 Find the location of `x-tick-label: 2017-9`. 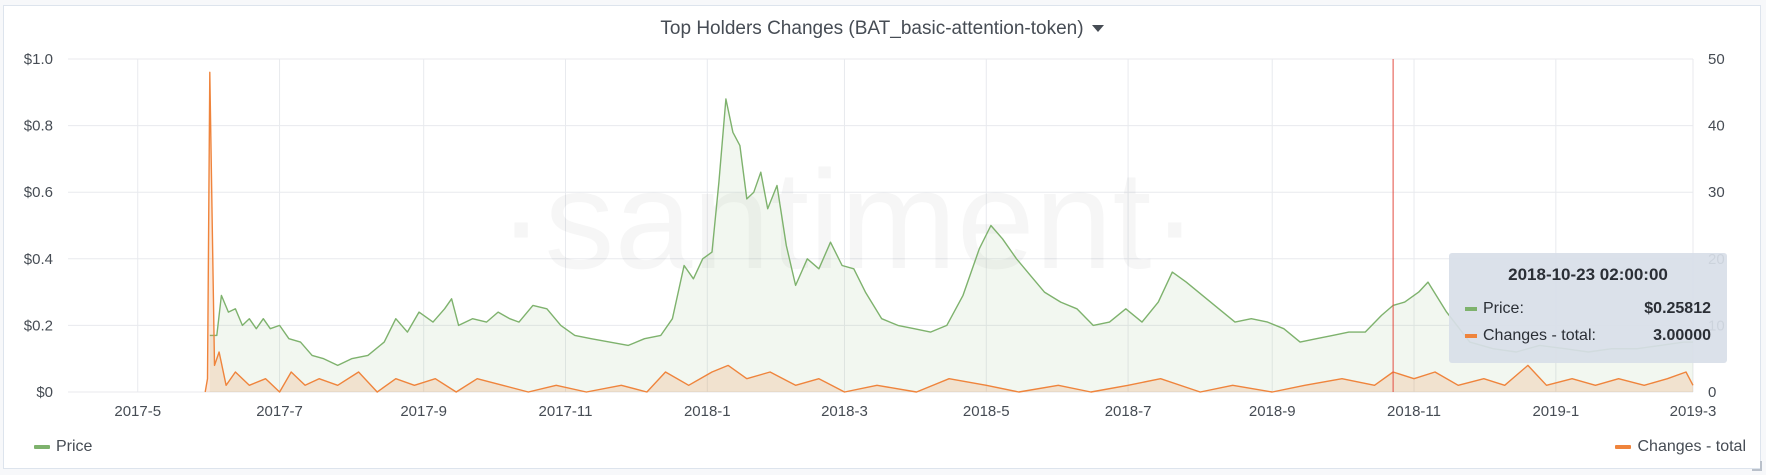

x-tick-label: 2017-9 is located at coordinates (423, 411).